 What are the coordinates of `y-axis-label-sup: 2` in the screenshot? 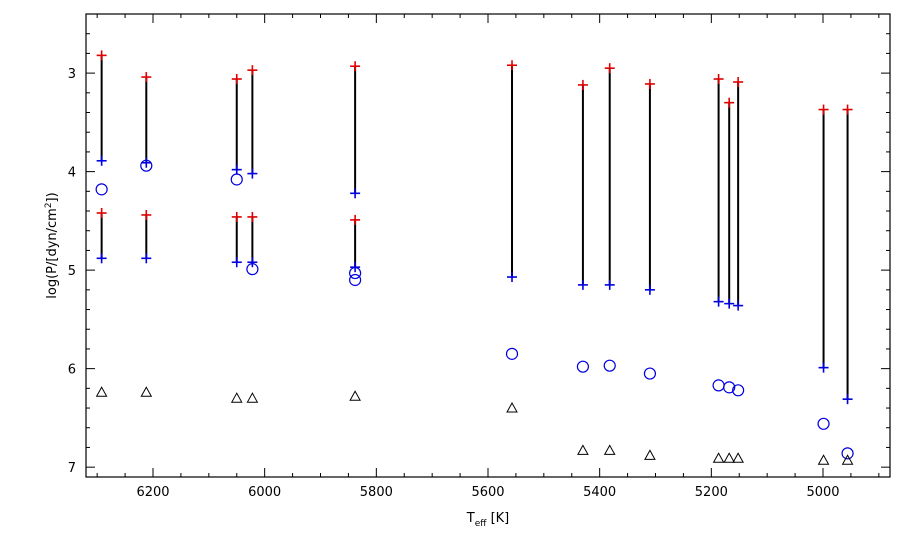 It's located at (49, 205).